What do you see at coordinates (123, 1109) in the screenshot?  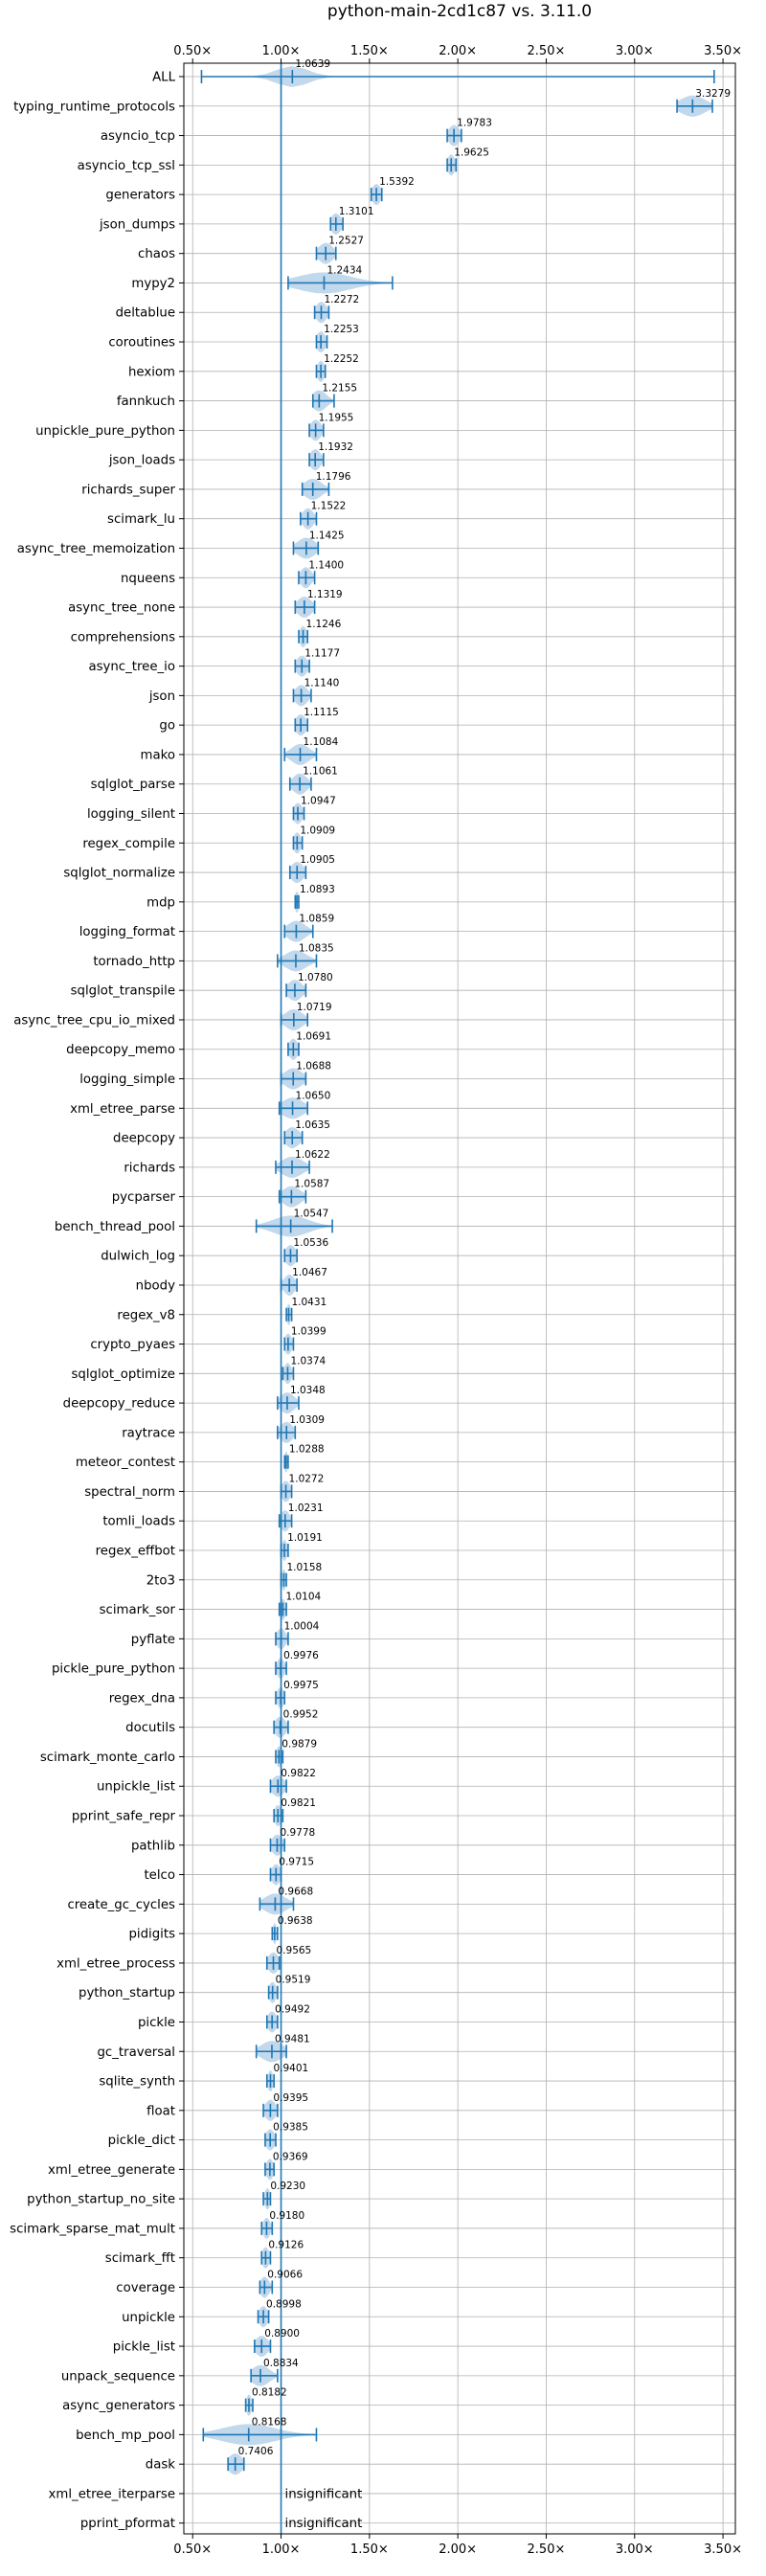 I see `category-label: xml_etree_parse` at bounding box center [123, 1109].